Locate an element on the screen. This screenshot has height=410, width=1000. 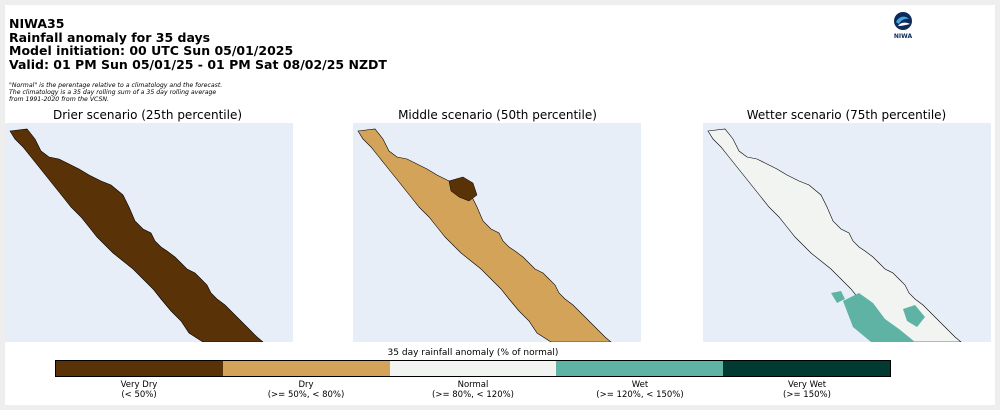
colorbar-segment-very-dry is located at coordinates (139, 368).